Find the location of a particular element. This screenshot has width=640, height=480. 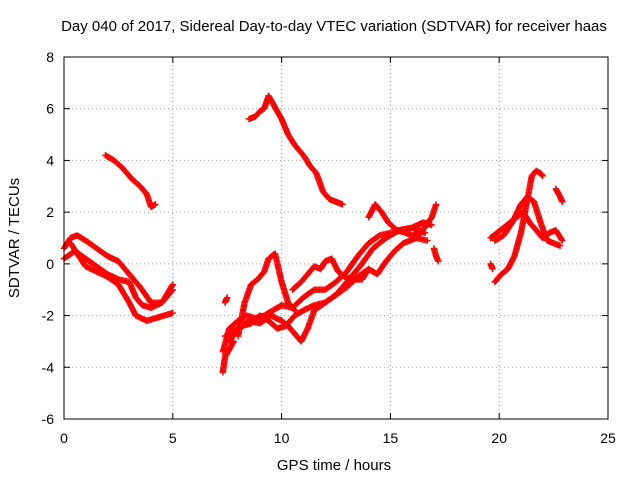

y-tick-label: 2 is located at coordinates (50, 212).